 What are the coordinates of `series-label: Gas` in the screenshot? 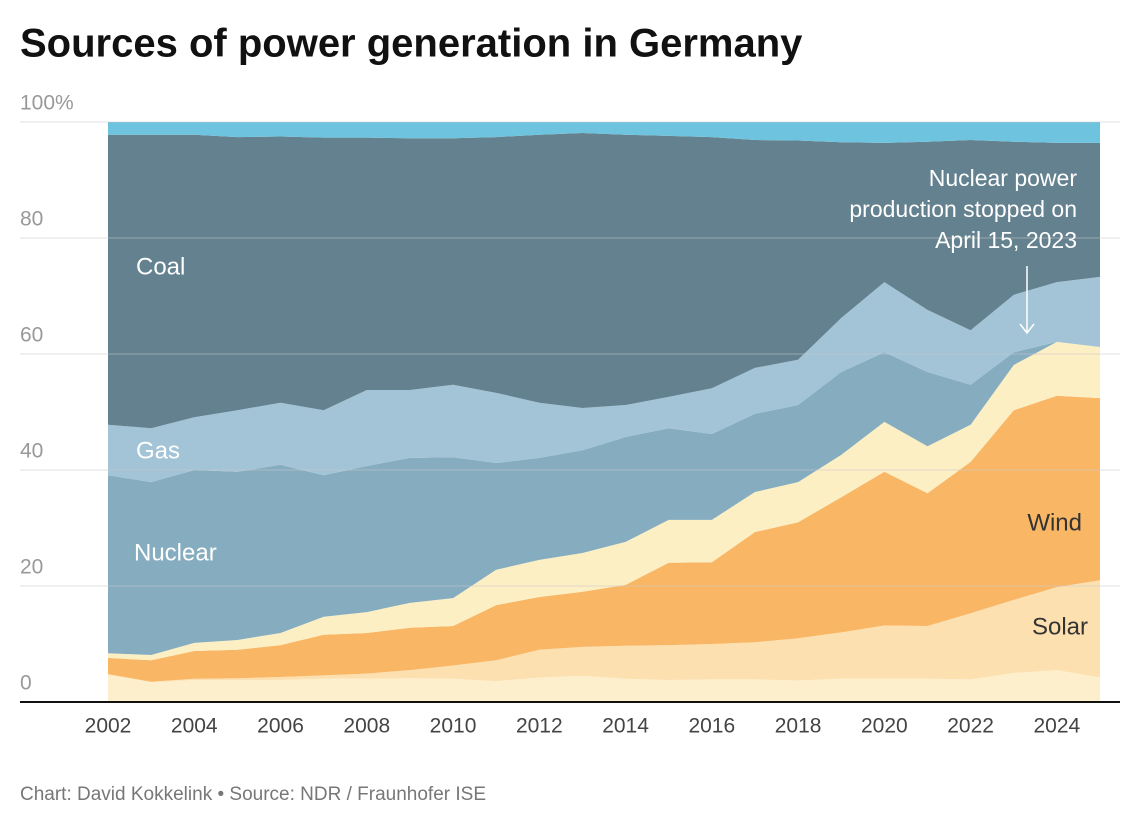 It's located at (158, 450).